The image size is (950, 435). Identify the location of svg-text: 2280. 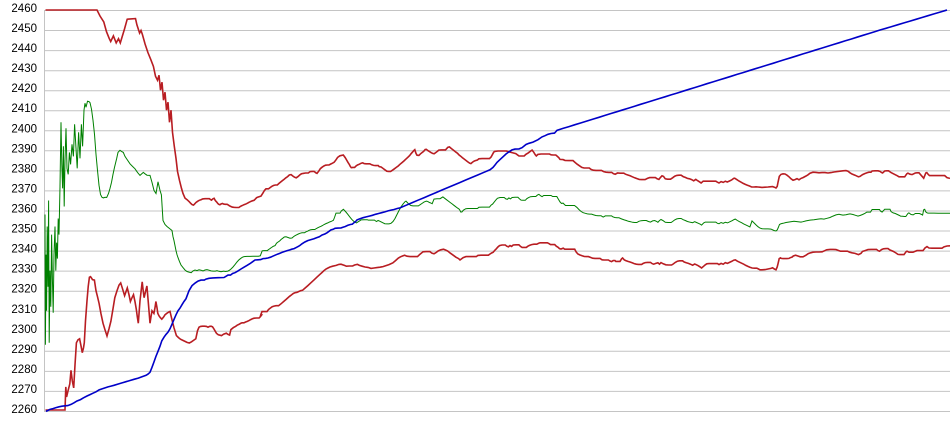
(24, 370).